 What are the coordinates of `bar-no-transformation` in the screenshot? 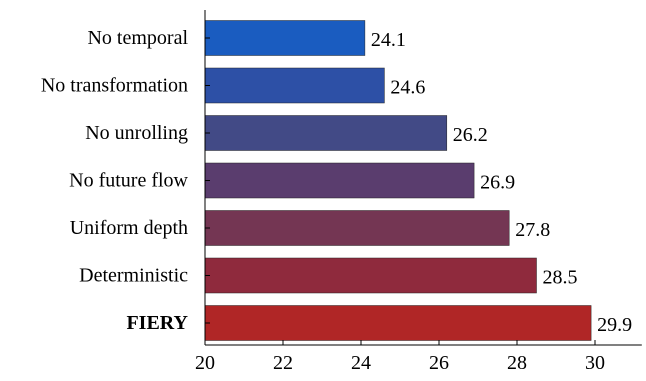 It's located at (294, 85).